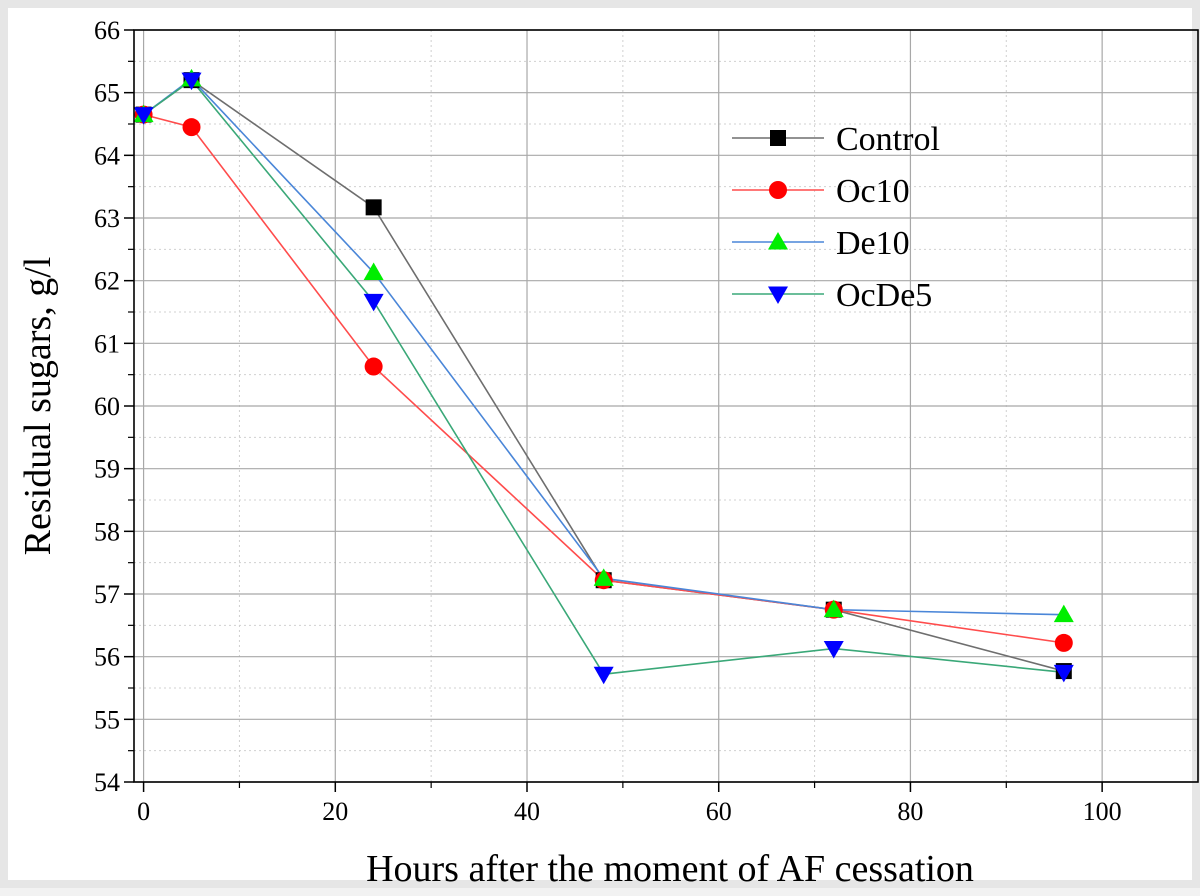 This screenshot has height=896, width=1200. What do you see at coordinates (107, 719) in the screenshot?
I see `y-tick-label: 55` at bounding box center [107, 719].